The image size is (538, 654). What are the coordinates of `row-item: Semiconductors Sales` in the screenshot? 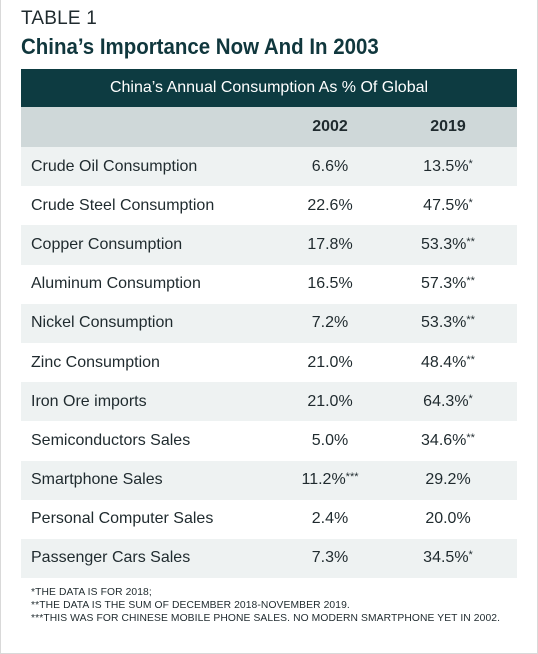 It's located at (151, 441).